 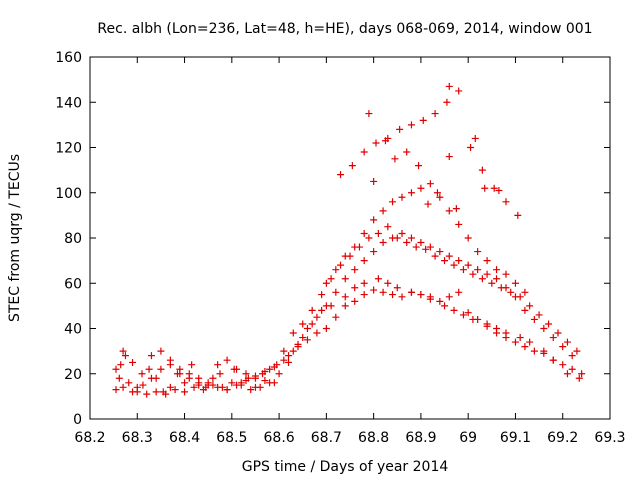 What do you see at coordinates (373, 438) in the screenshot?
I see `x-tick-label: 68.8` at bounding box center [373, 438].